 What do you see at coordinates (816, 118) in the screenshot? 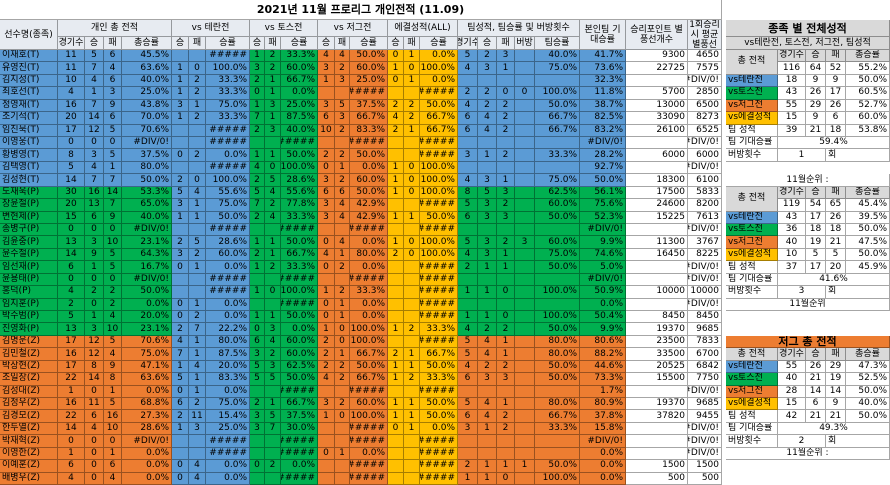
I see `cell: 9` at bounding box center [816, 118].